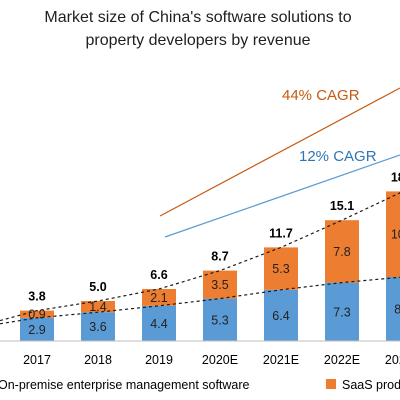 Image resolution: width=400 pixels, height=400 pixels. What do you see at coordinates (219, 257) in the screenshot?
I see `label-total-2020E: 8.7` at bounding box center [219, 257].